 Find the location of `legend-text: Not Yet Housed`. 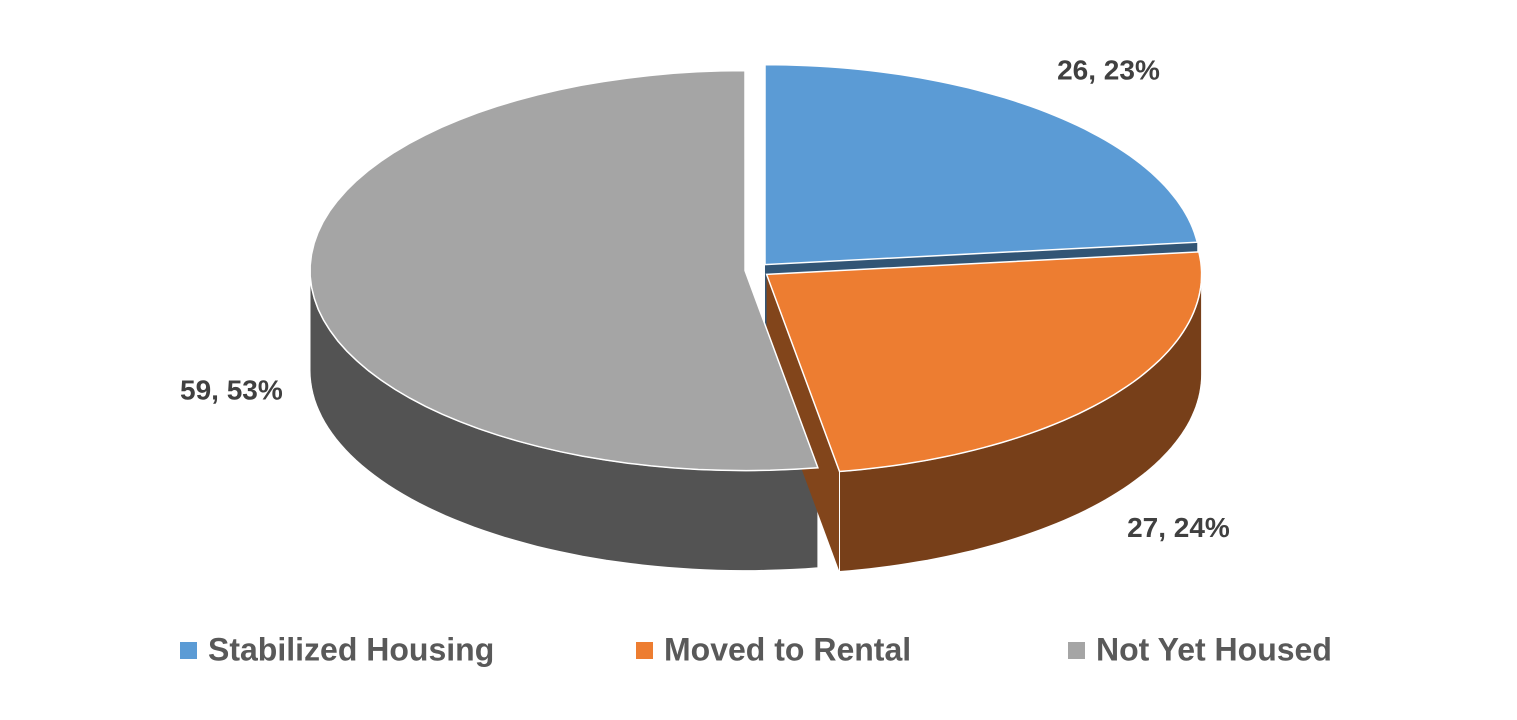

legend-text: Not Yet Housed is located at coordinates (1214, 649).